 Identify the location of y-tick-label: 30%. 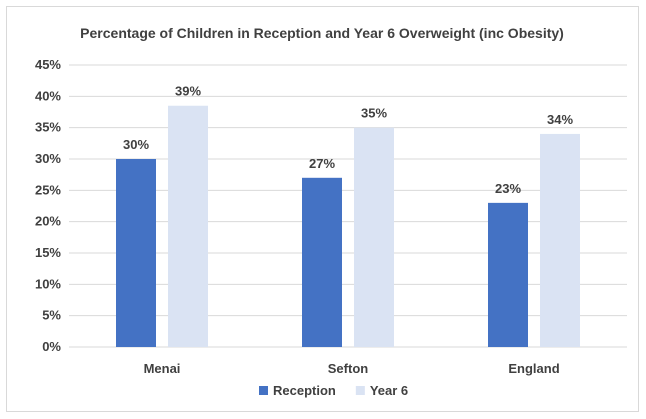
(48, 158).